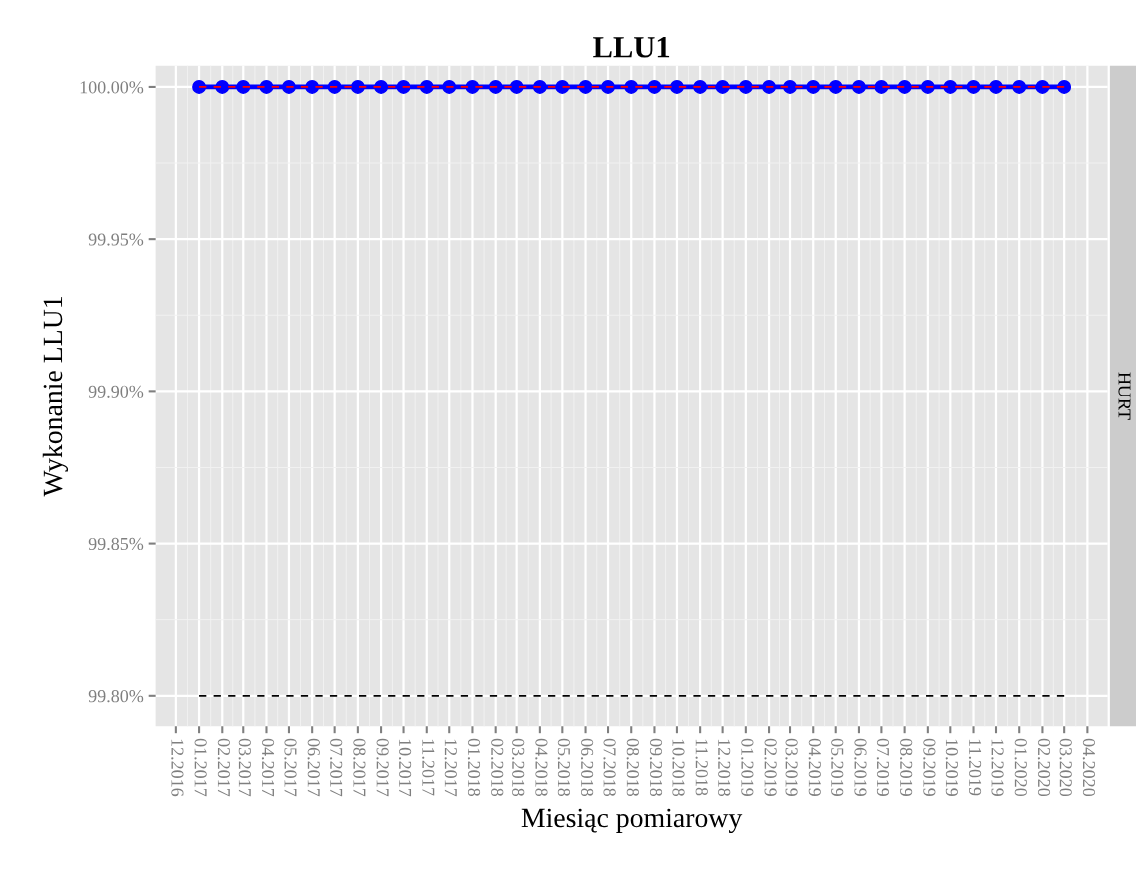 This screenshot has width=1136, height=875. What do you see at coordinates (290, 767) in the screenshot?
I see `x-tick-label: 05.2017` at bounding box center [290, 767].